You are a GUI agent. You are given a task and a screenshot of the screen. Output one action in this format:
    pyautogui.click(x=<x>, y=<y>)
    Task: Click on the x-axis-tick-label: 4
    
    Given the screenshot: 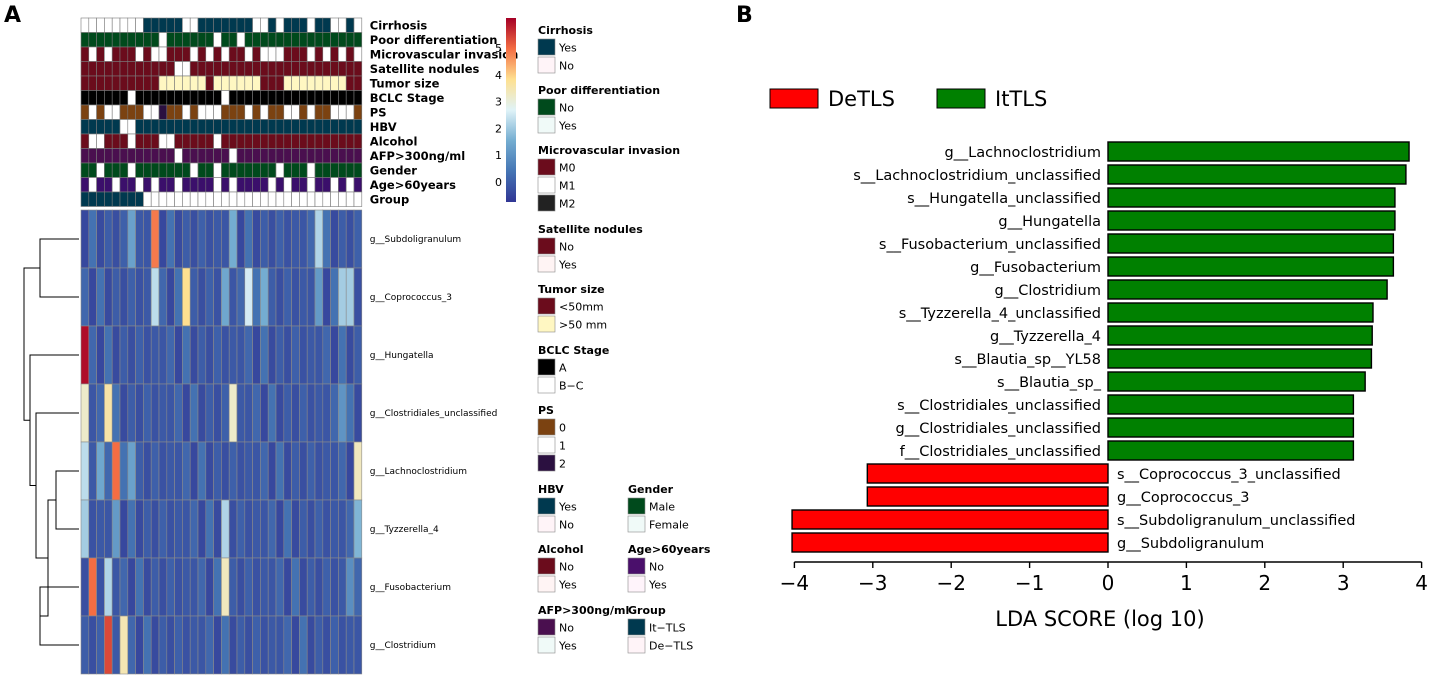 What is the action you would take?
    pyautogui.click(x=1421, y=583)
    